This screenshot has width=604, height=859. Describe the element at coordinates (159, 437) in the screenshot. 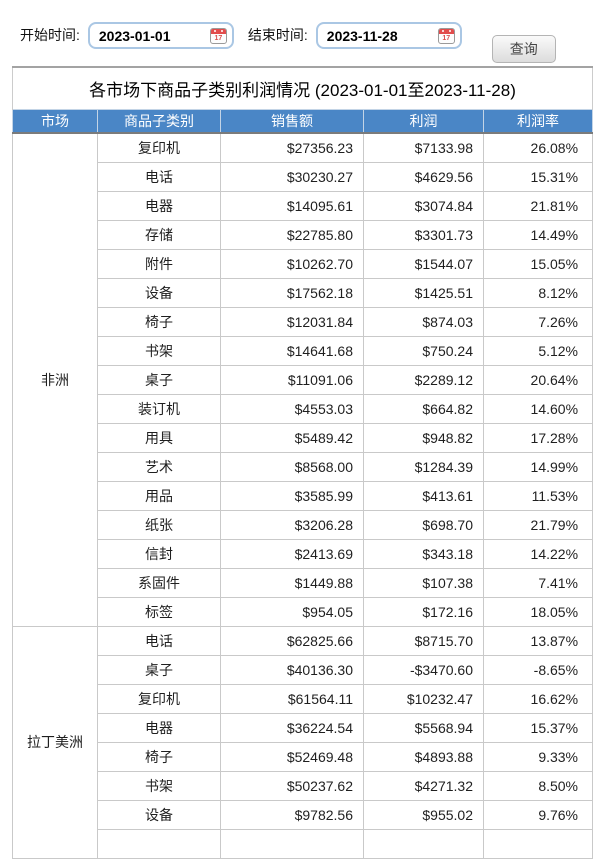

I see `subcategory-cell: 用具` at that location.